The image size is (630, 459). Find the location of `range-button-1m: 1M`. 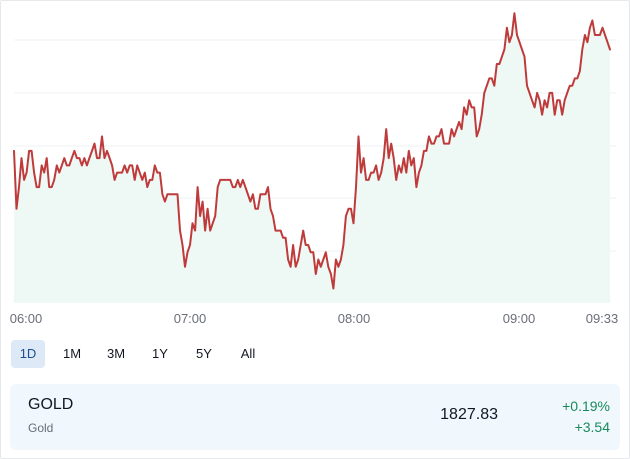

range-button-1m: 1M is located at coordinates (72, 353).